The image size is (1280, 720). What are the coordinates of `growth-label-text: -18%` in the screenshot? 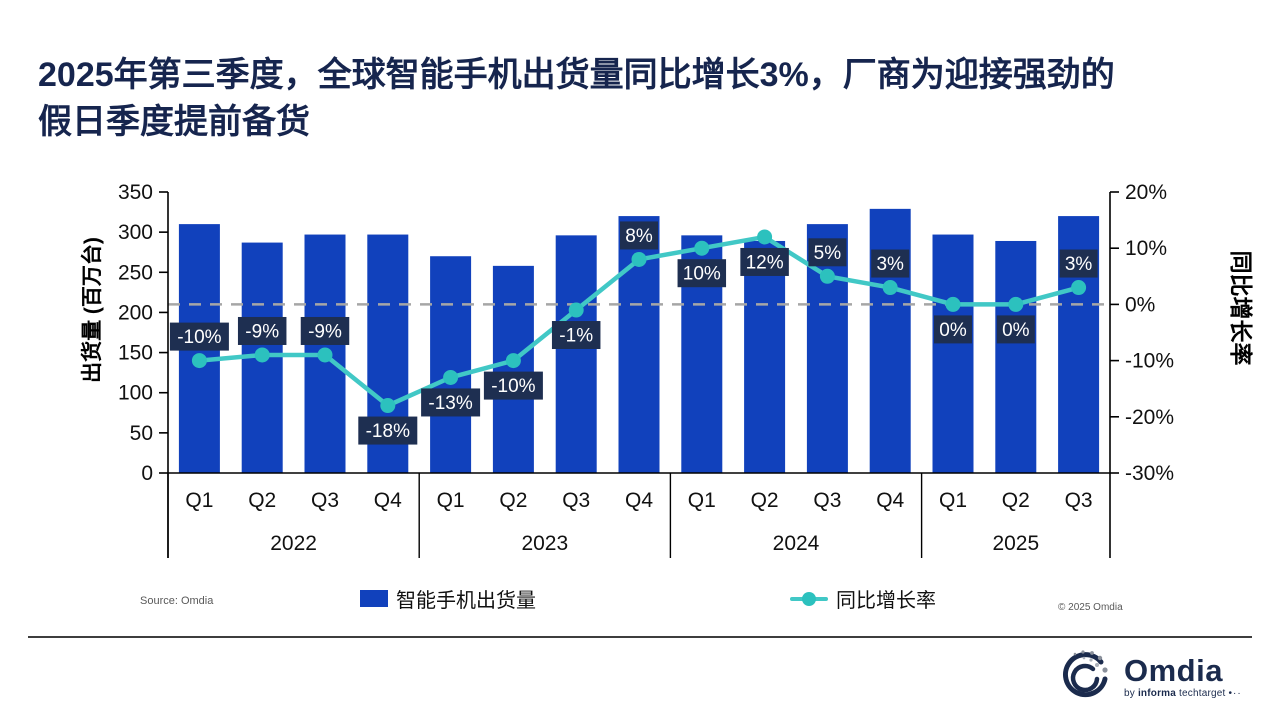 It's located at (388, 431).